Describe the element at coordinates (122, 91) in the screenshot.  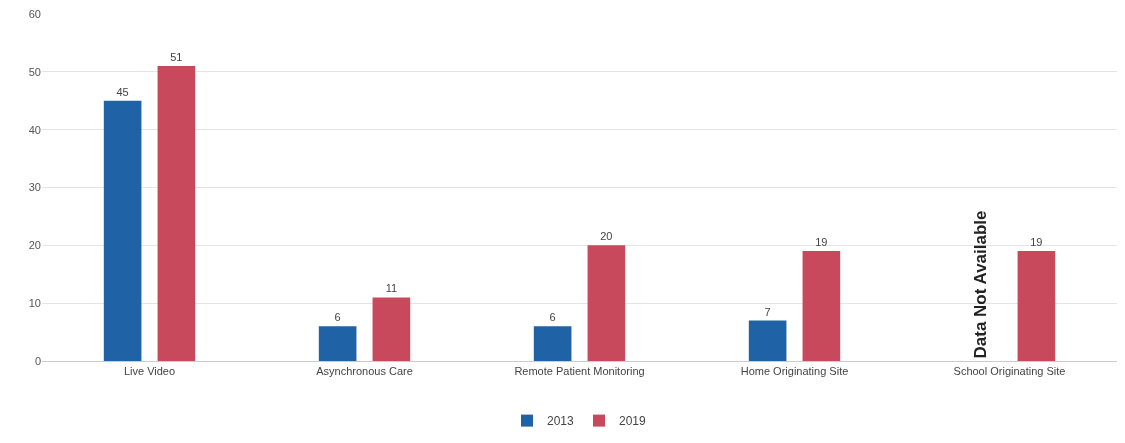
I see `data-label: 45` at that location.